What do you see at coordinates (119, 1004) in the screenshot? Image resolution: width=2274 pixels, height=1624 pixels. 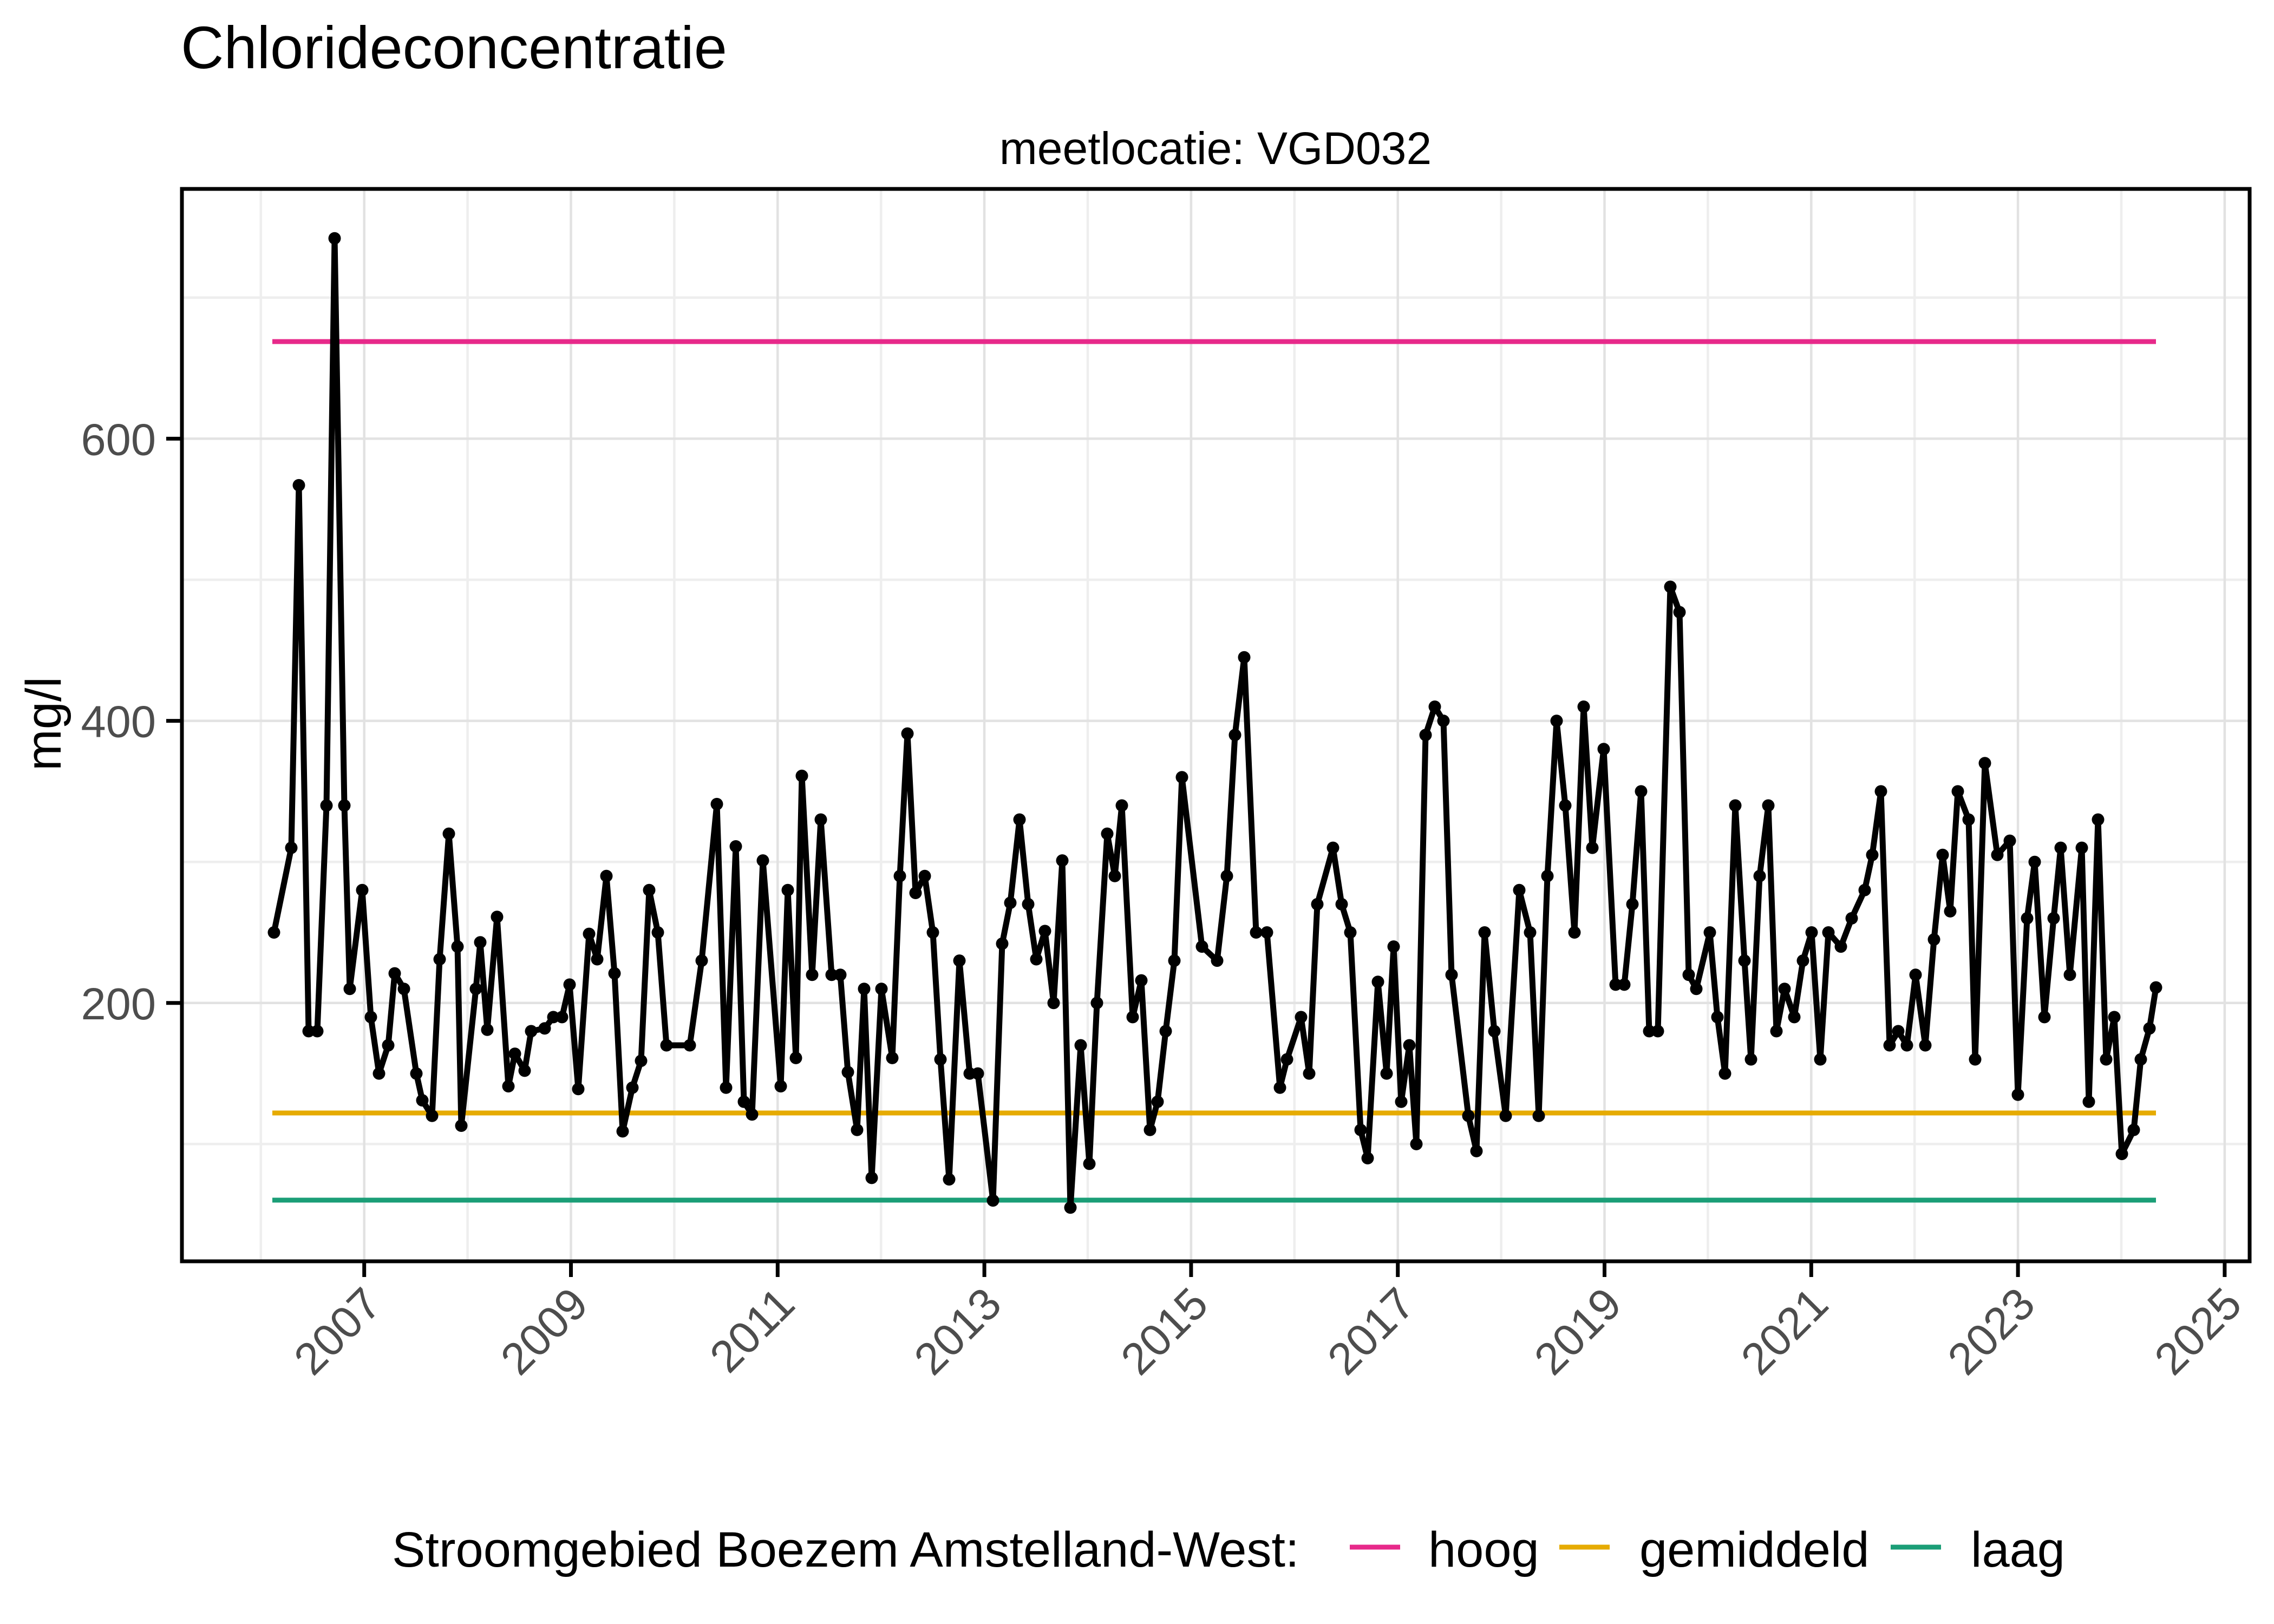 I see `svg-text: 200` at bounding box center [119, 1004].